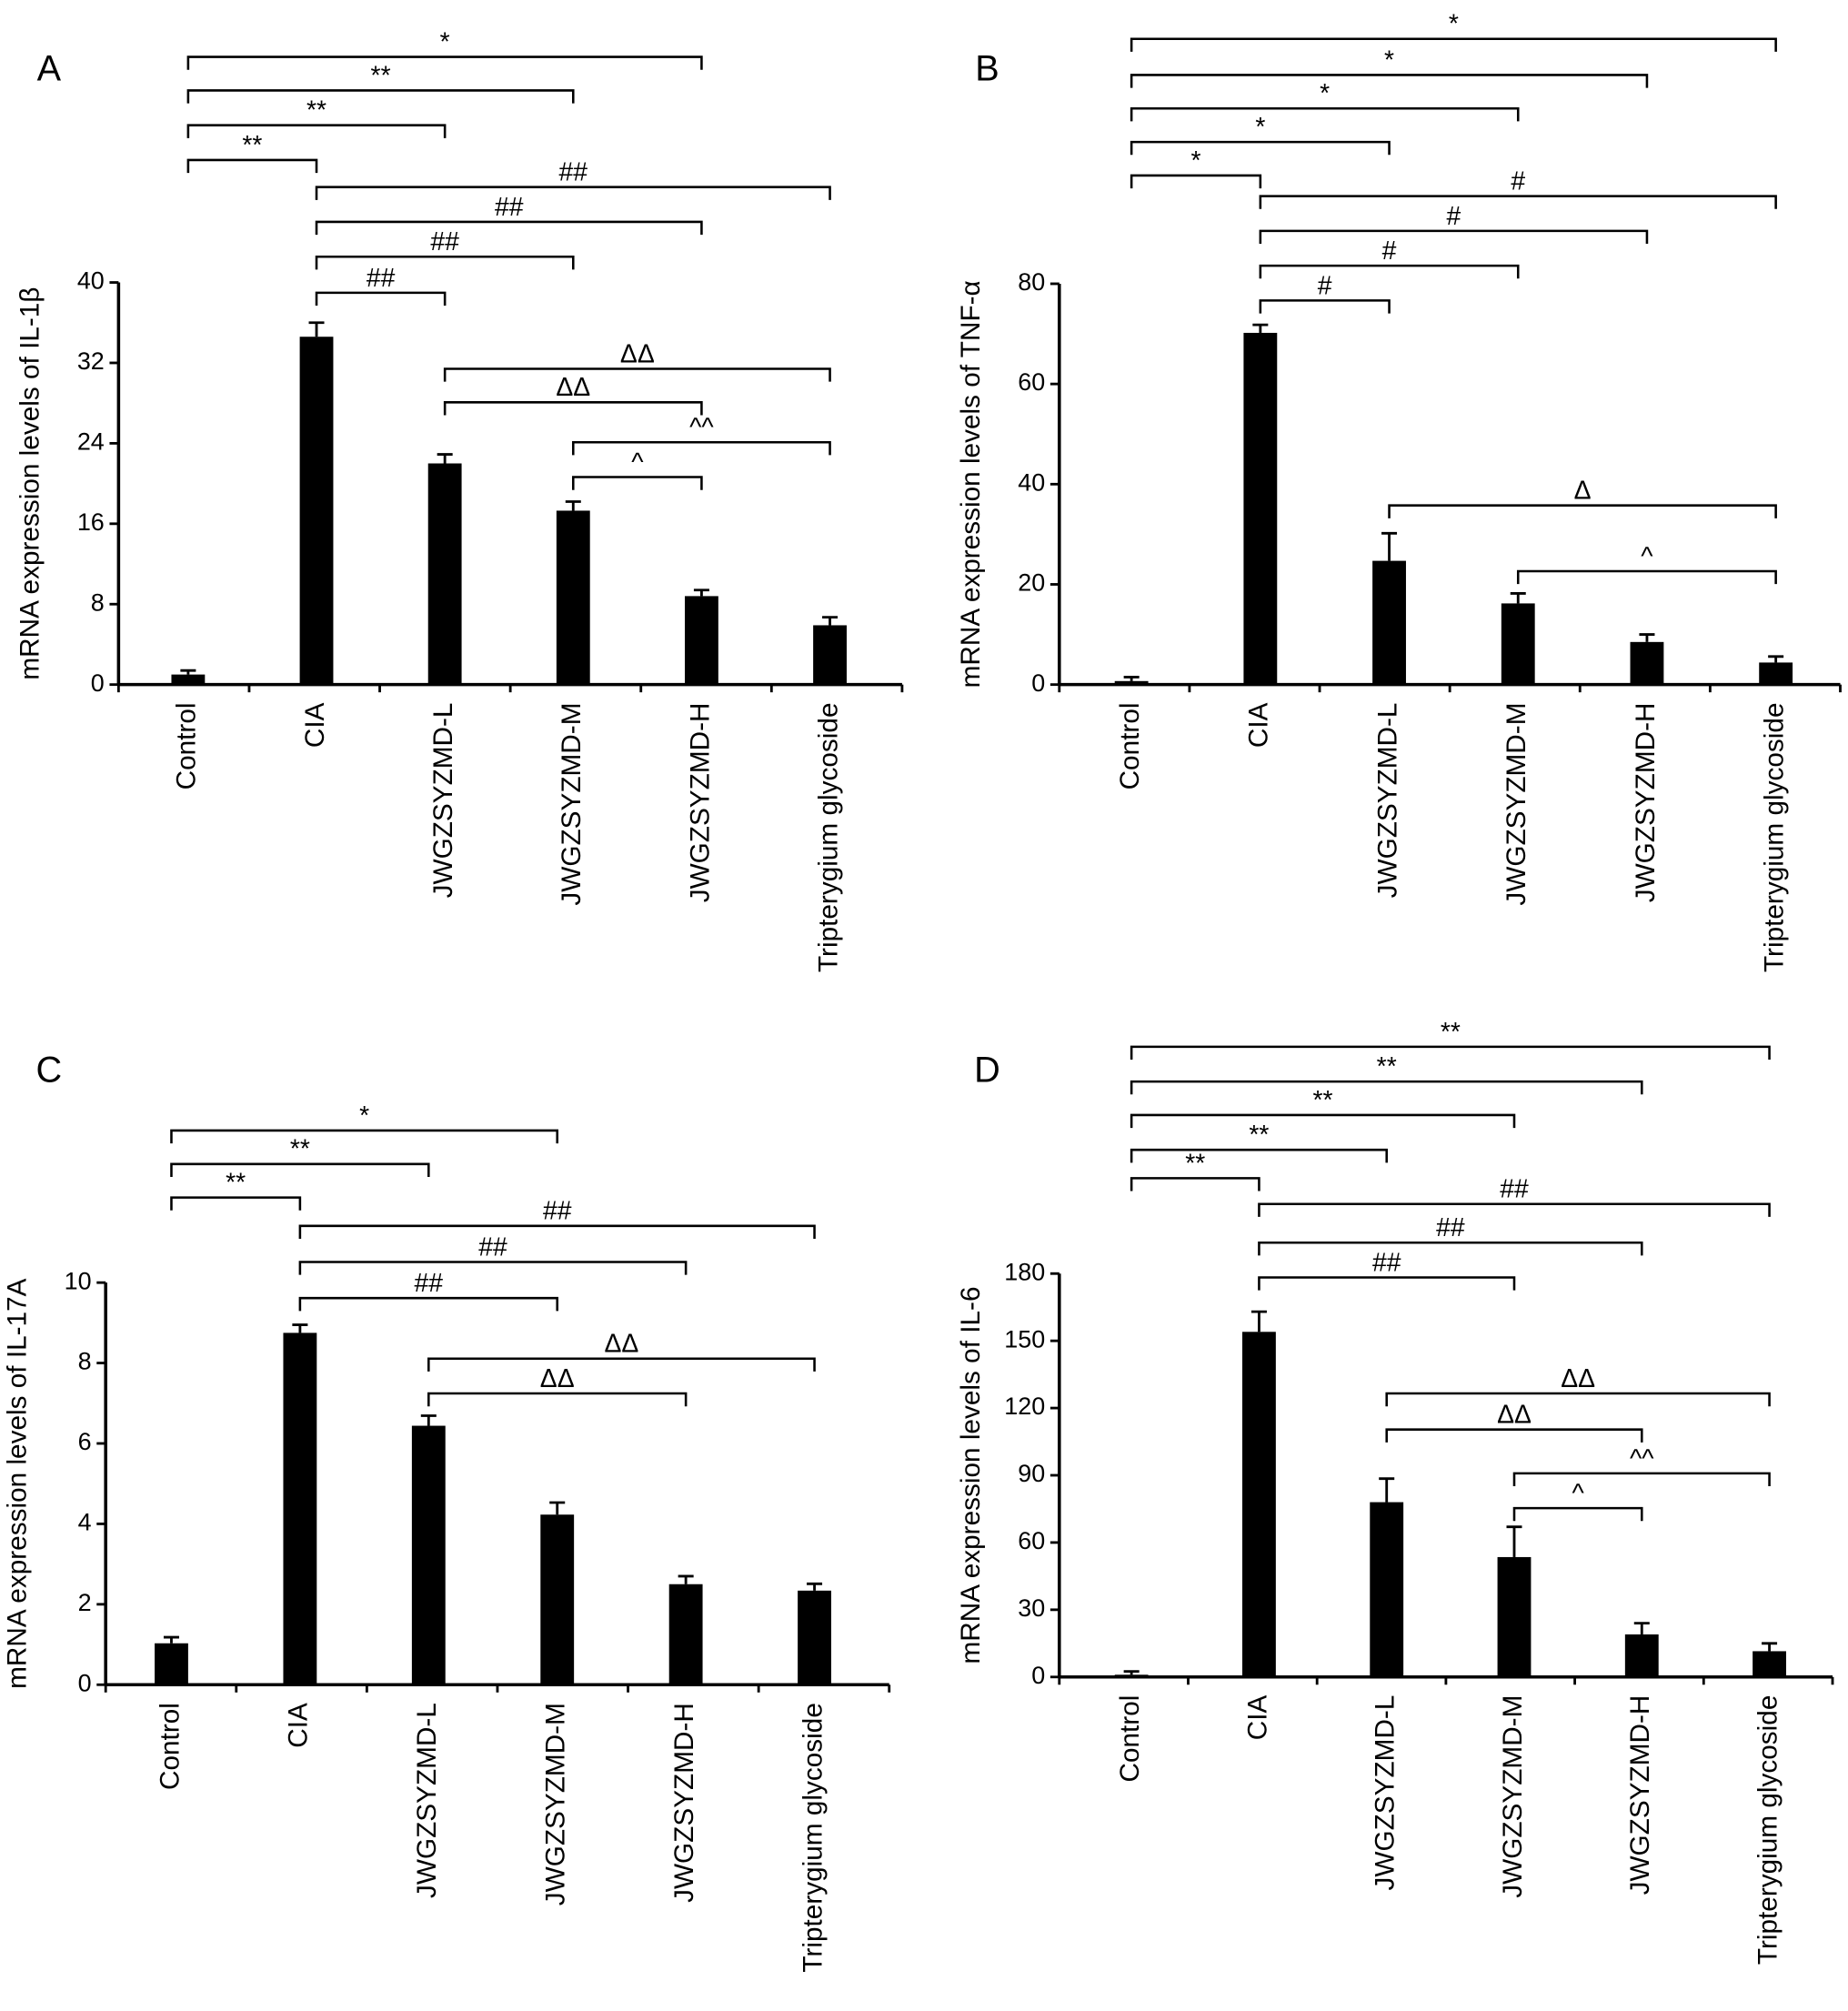 Image resolution: width=1848 pixels, height=2011 pixels. I want to click on y-tick-label: 16, so click(91, 522).